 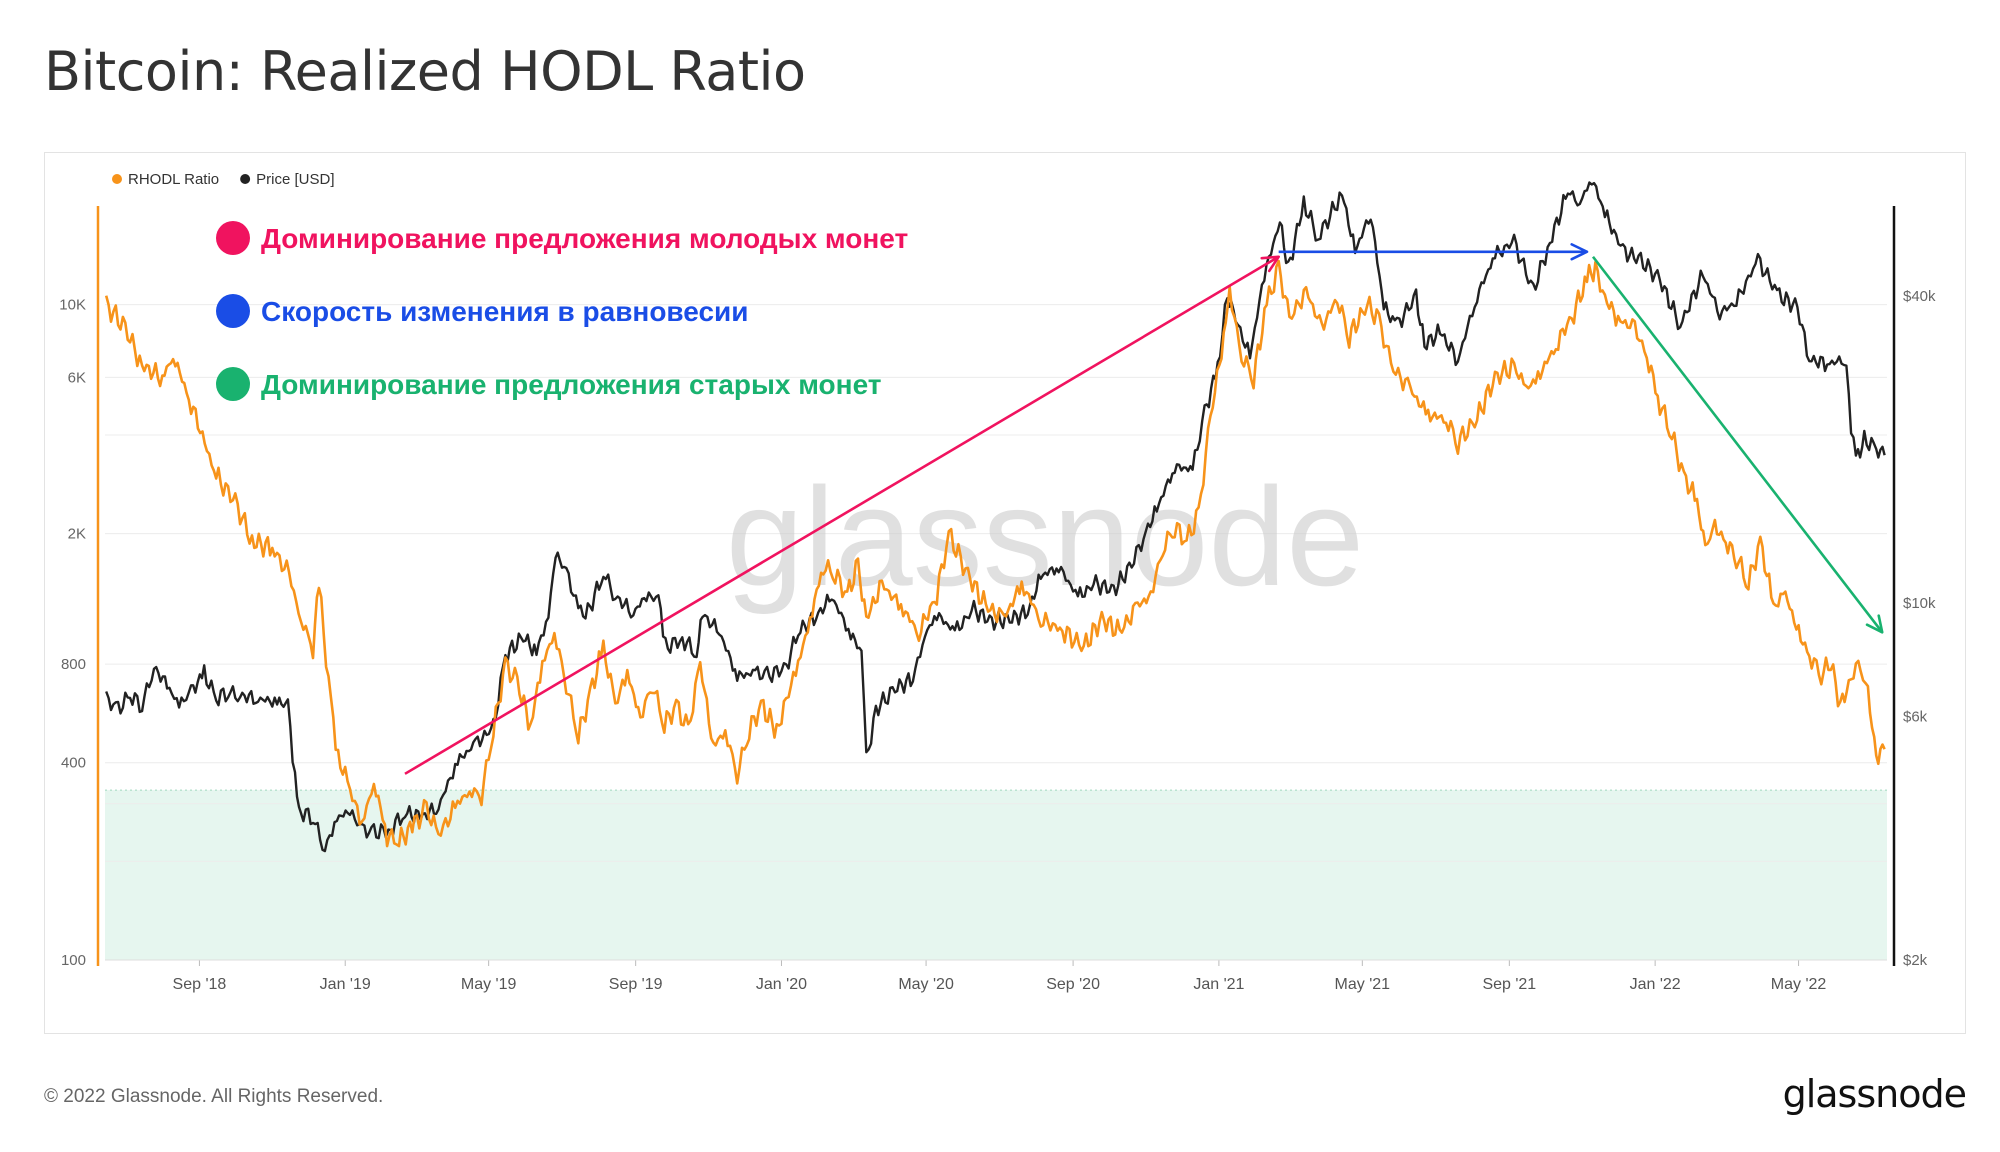 I want to click on annotation-label: Доминирование предложения старых монет, so click(x=571, y=384).